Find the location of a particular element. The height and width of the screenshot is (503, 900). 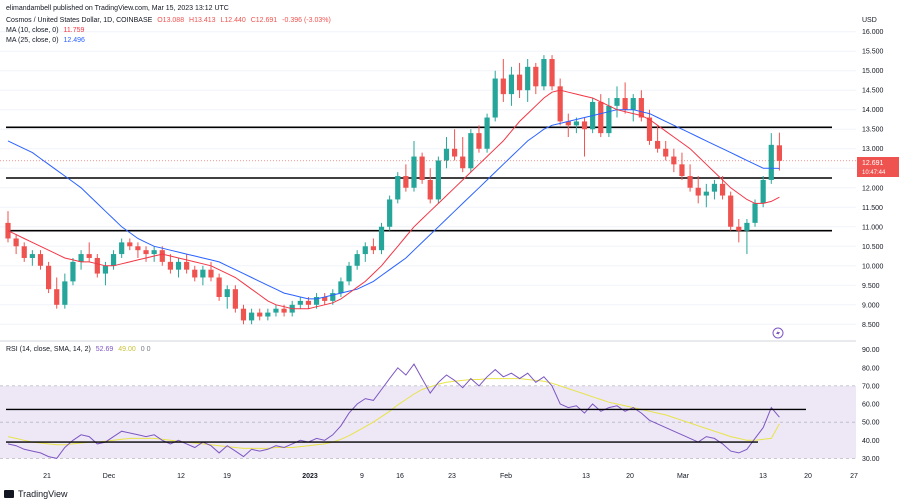

ma10-legend: MA (10, close, 0) 11.759 is located at coordinates (46, 30).